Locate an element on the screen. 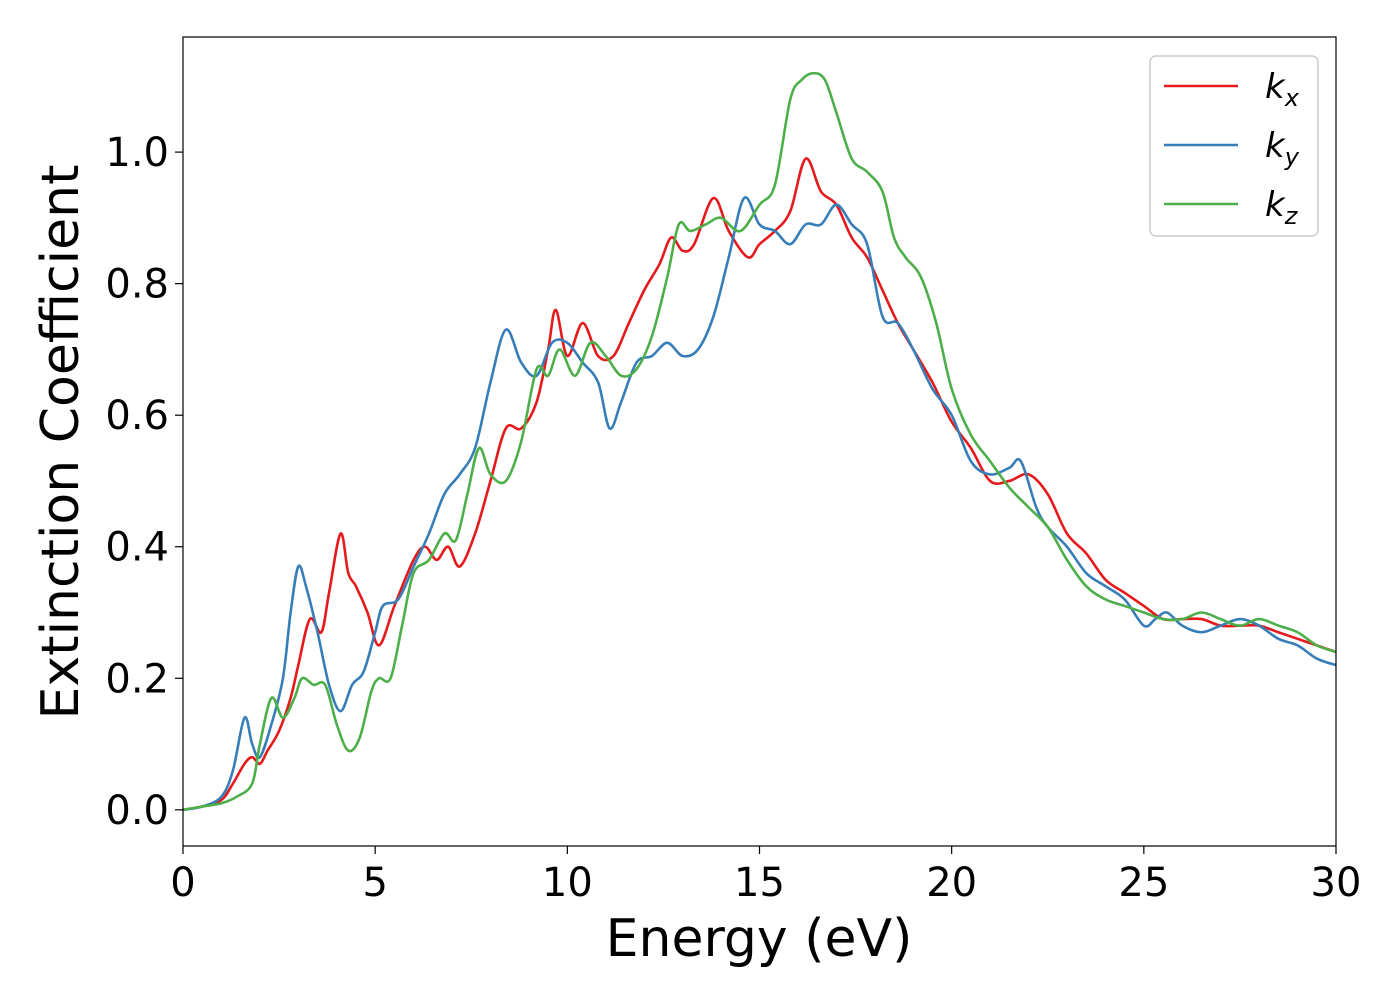 The height and width of the screenshot is (1000, 1400). x-tick-label: 10 is located at coordinates (567, 883).